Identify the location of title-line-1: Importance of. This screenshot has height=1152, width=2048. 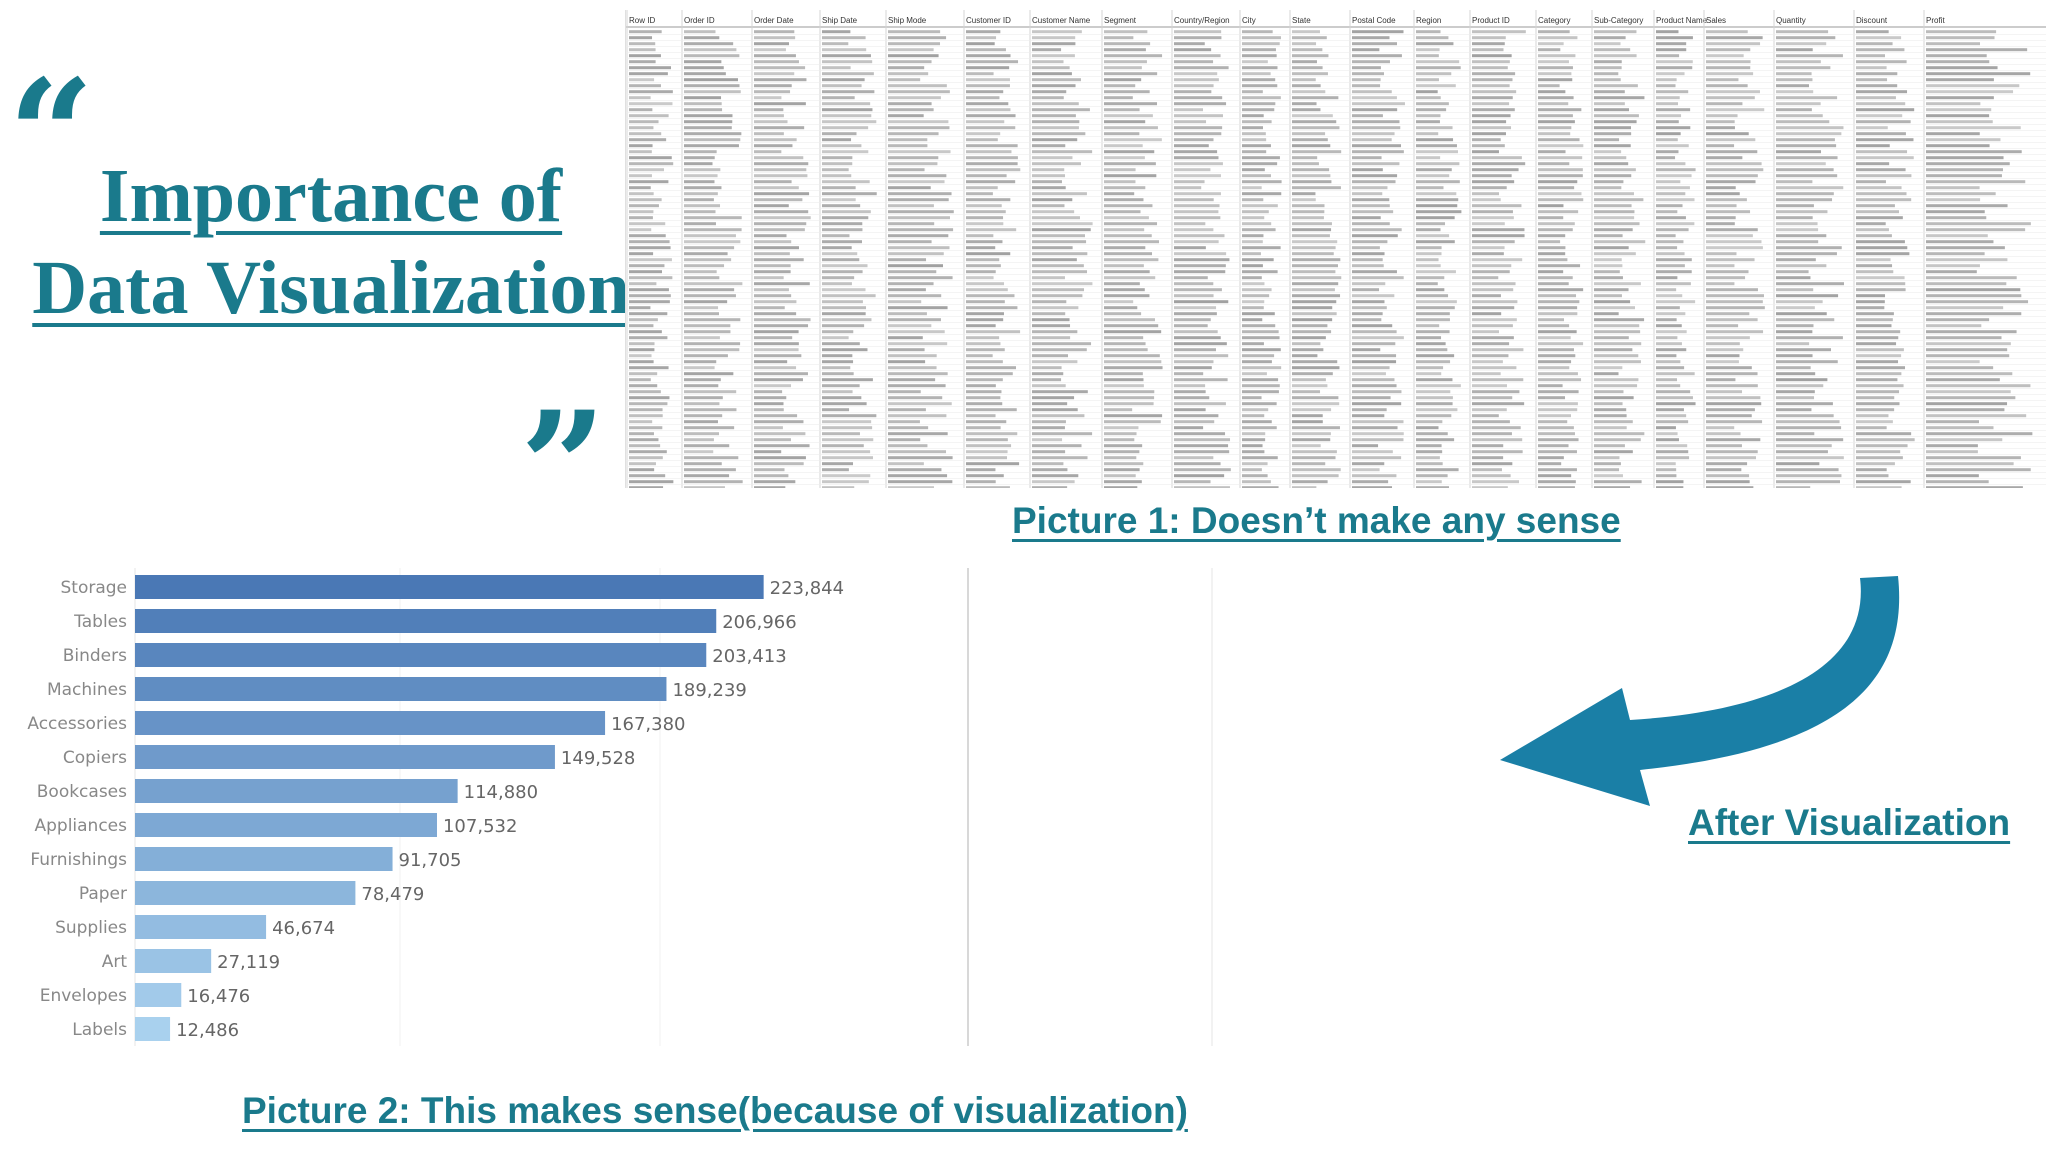
(331, 196).